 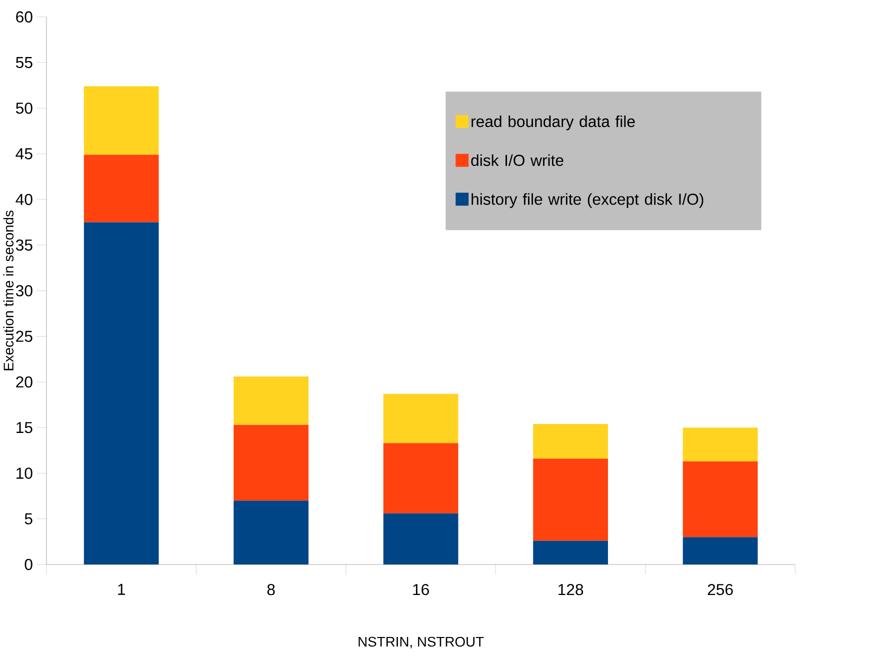 What do you see at coordinates (24, 154) in the screenshot?
I see `y-tick-label: 45` at bounding box center [24, 154].